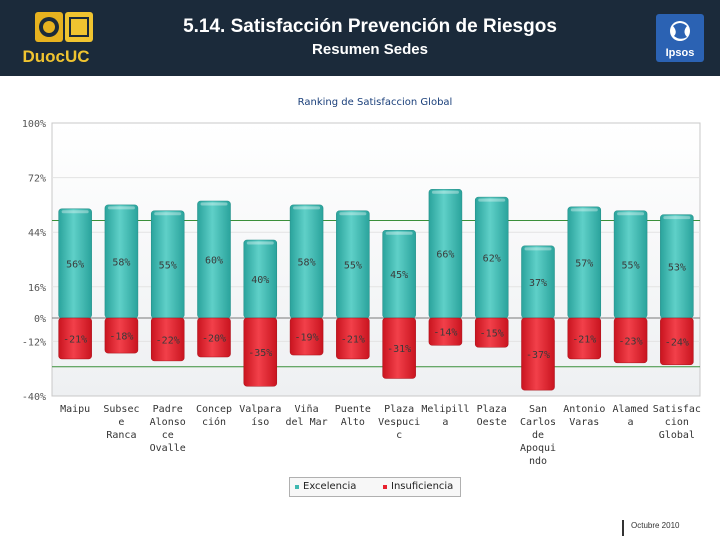  Describe the element at coordinates (677, 435) in the screenshot. I see `x-category-label: Global` at that location.